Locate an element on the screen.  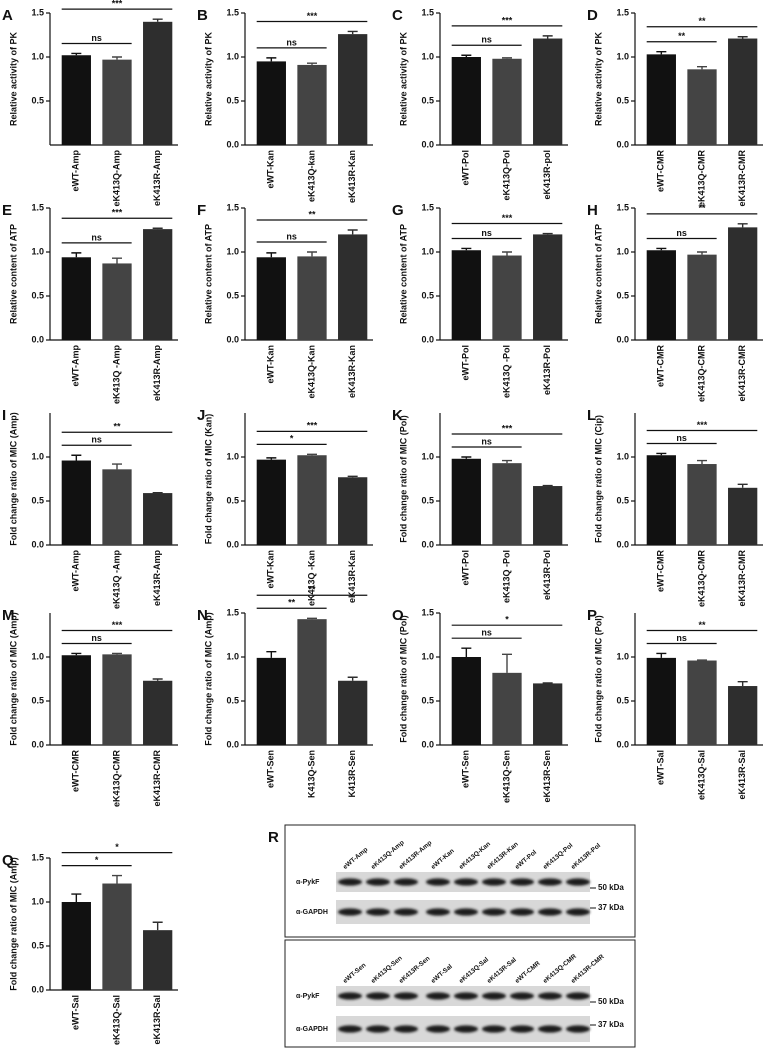
panel-letter: M is located at coordinates (8, 615).